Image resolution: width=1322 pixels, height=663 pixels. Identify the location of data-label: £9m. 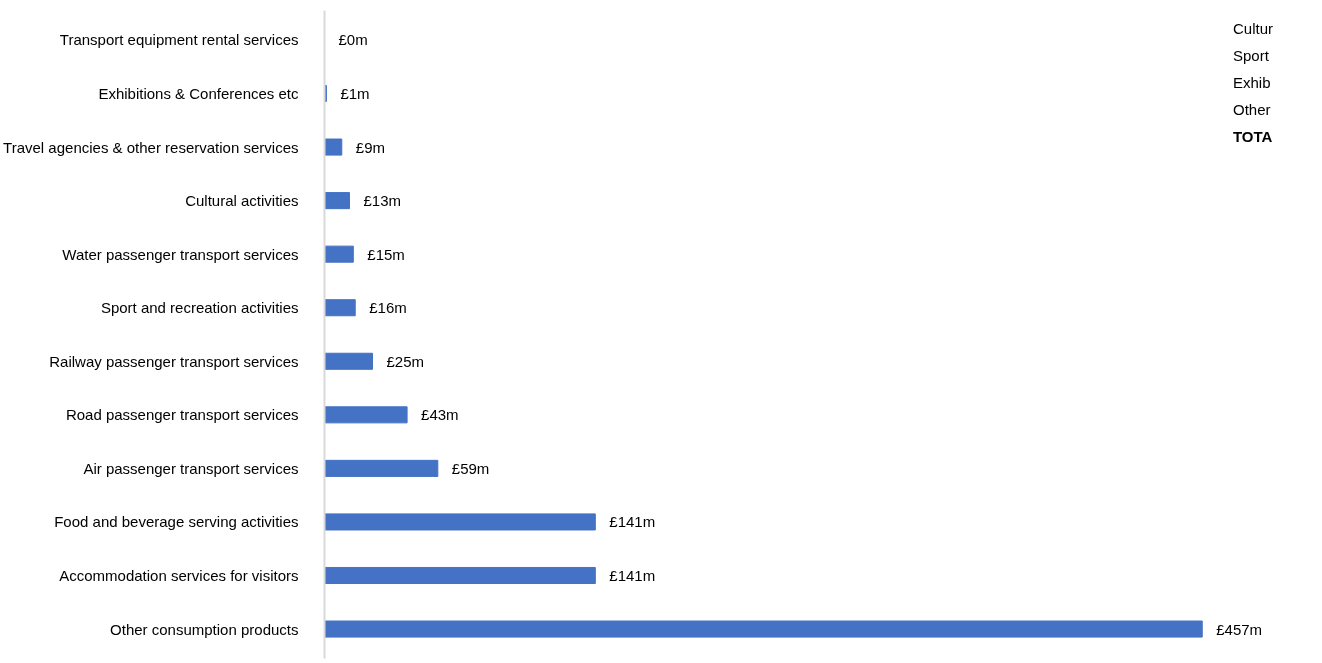
(370, 147).